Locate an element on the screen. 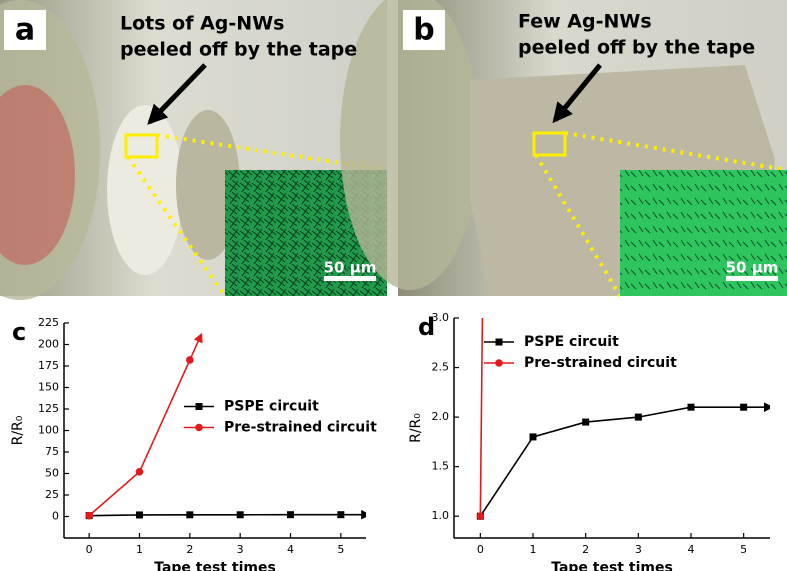 This screenshot has height=571, width=787. panel-label: b is located at coordinates (423, 30).